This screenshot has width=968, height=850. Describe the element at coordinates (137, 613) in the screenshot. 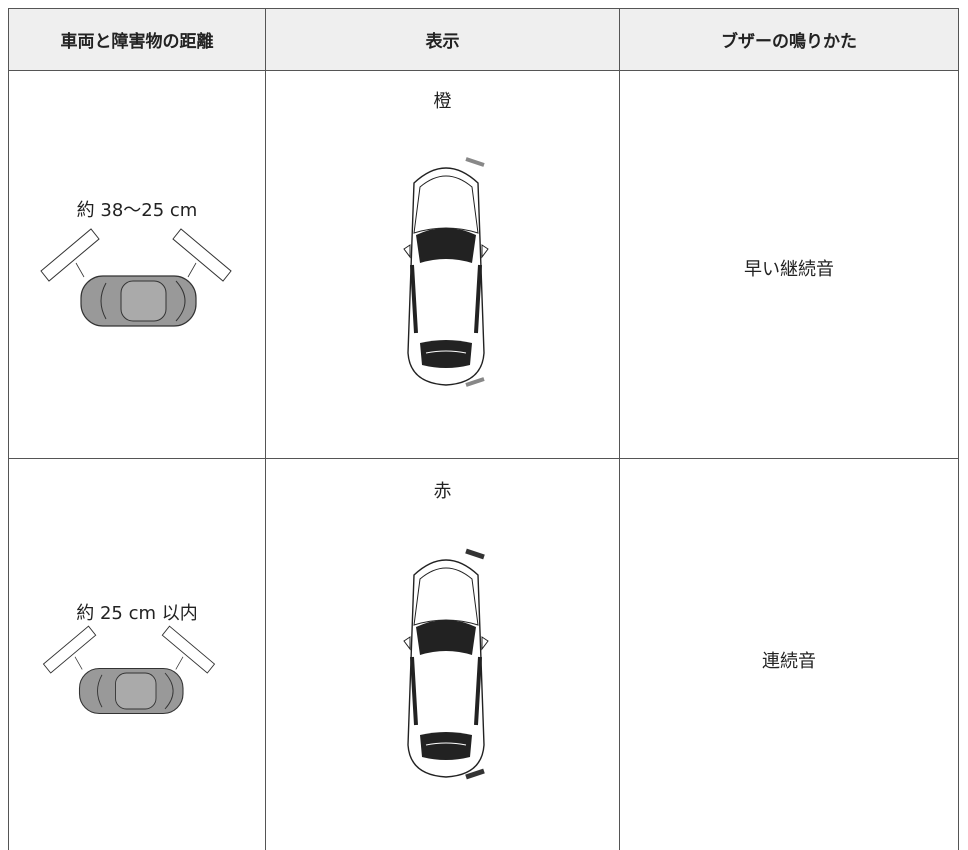

I see `distance-text: 約 25 cm 以内` at that location.